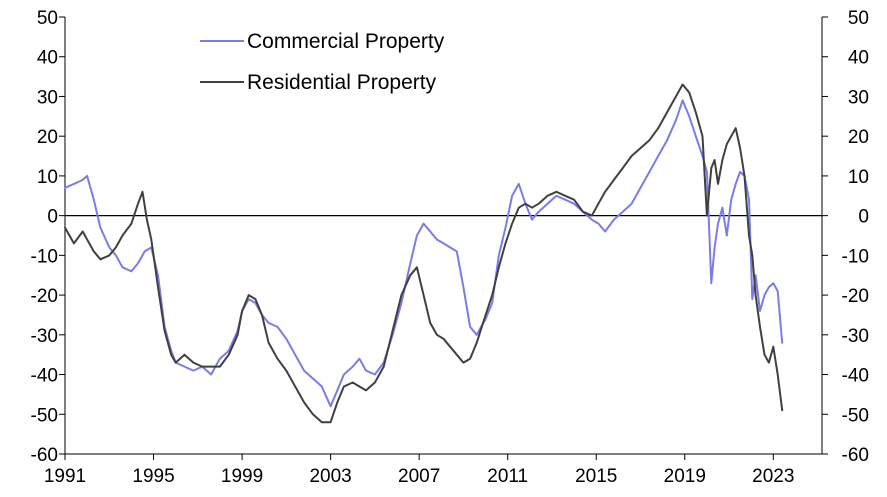 This screenshot has height=497, width=887. Describe the element at coordinates (685, 476) in the screenshot. I see `x-tick-label-2019: 2019` at that location.